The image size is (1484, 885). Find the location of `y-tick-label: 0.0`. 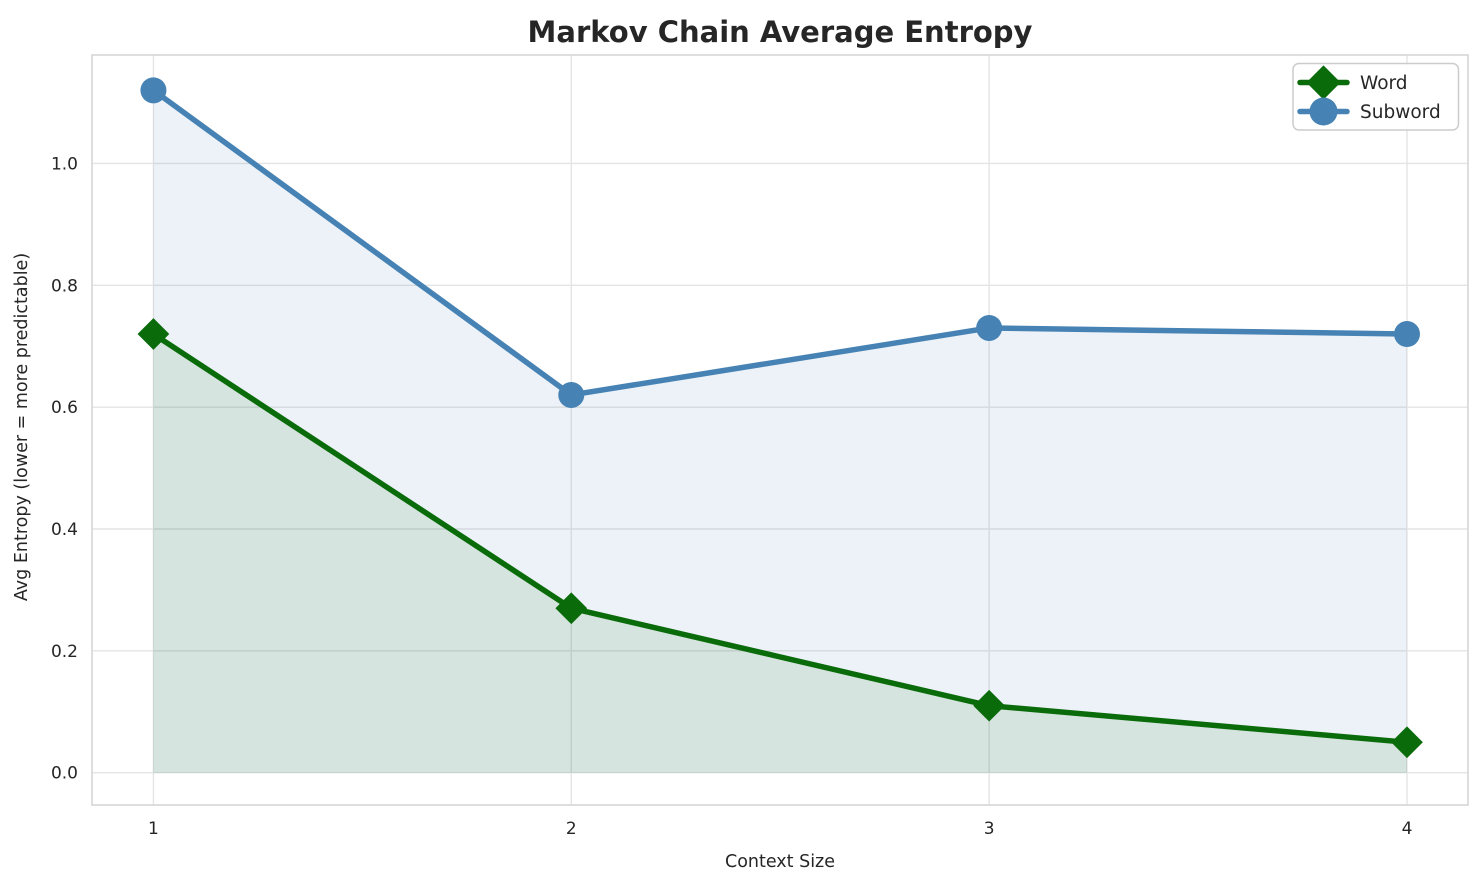

y-tick-label: 0.0 is located at coordinates (64, 774).